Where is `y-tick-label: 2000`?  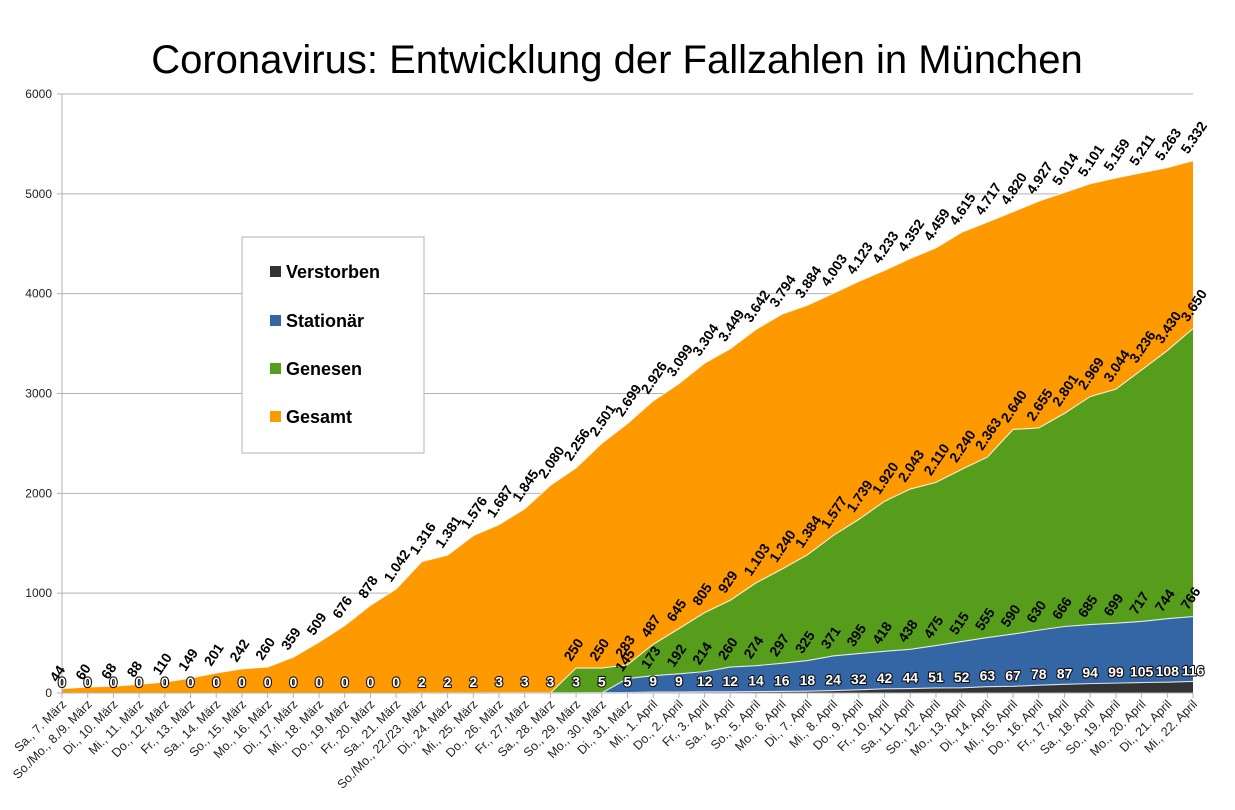 y-tick-label: 2000 is located at coordinates (38, 493).